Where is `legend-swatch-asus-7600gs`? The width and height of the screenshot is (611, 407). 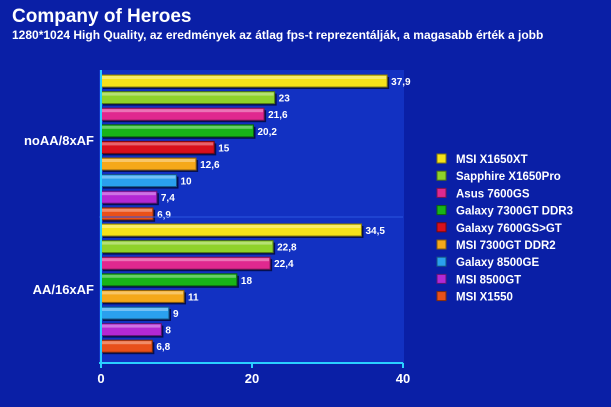 legend-swatch-asus-7600gs is located at coordinates (441, 192).